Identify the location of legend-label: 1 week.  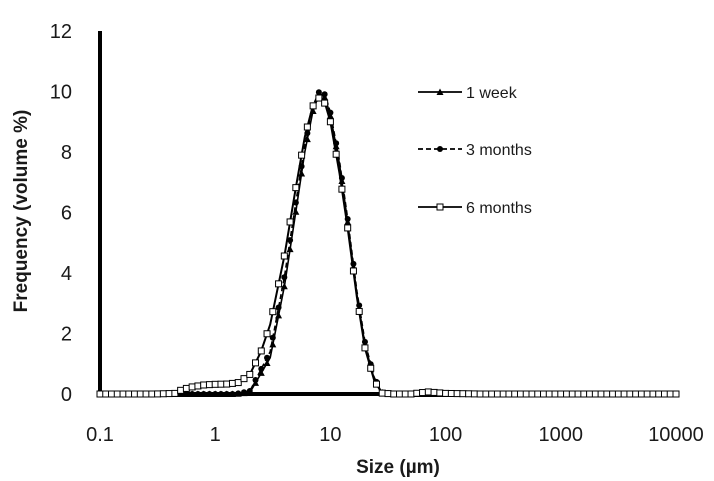
(492, 93).